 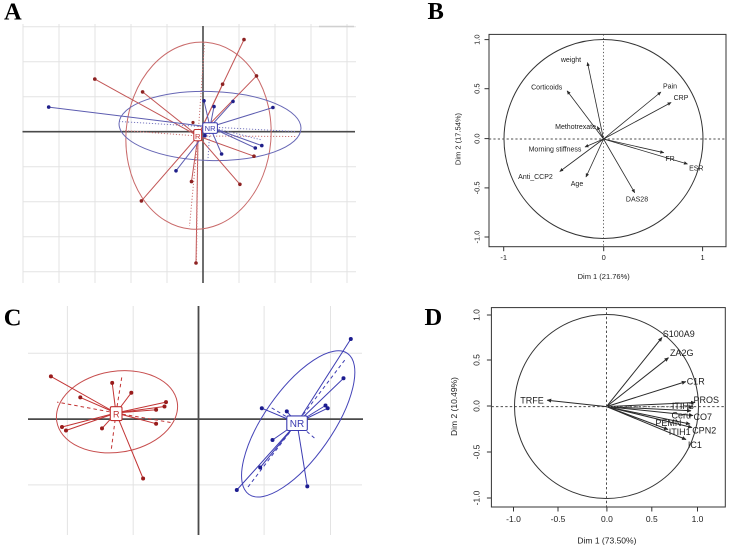 I want to click on svg-text: CO7, so click(x=703, y=417).